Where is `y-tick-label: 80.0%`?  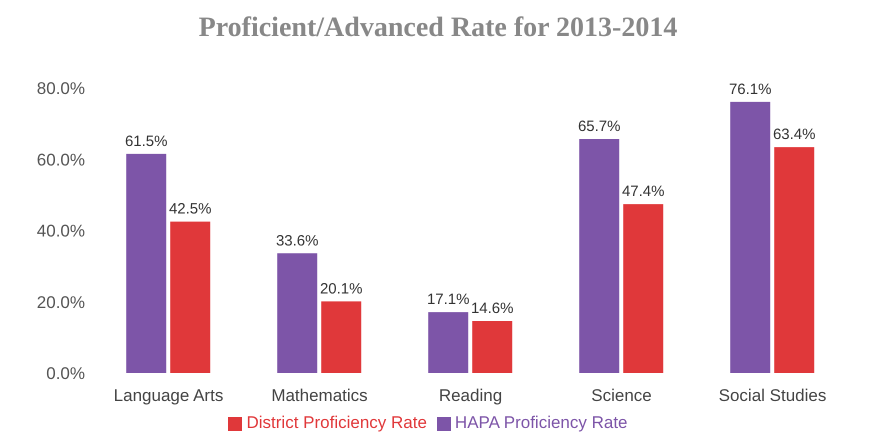
y-tick-label: 80.0% is located at coordinates (60, 88).